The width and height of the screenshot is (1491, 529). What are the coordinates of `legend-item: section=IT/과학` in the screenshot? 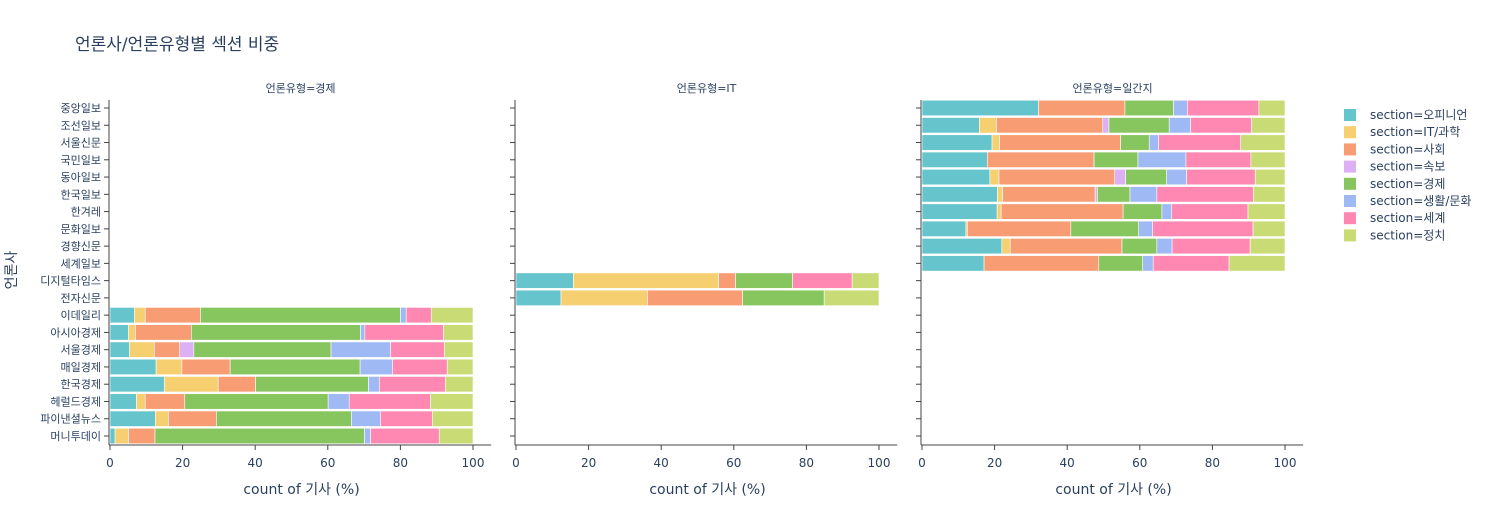 It's located at (1402, 132).